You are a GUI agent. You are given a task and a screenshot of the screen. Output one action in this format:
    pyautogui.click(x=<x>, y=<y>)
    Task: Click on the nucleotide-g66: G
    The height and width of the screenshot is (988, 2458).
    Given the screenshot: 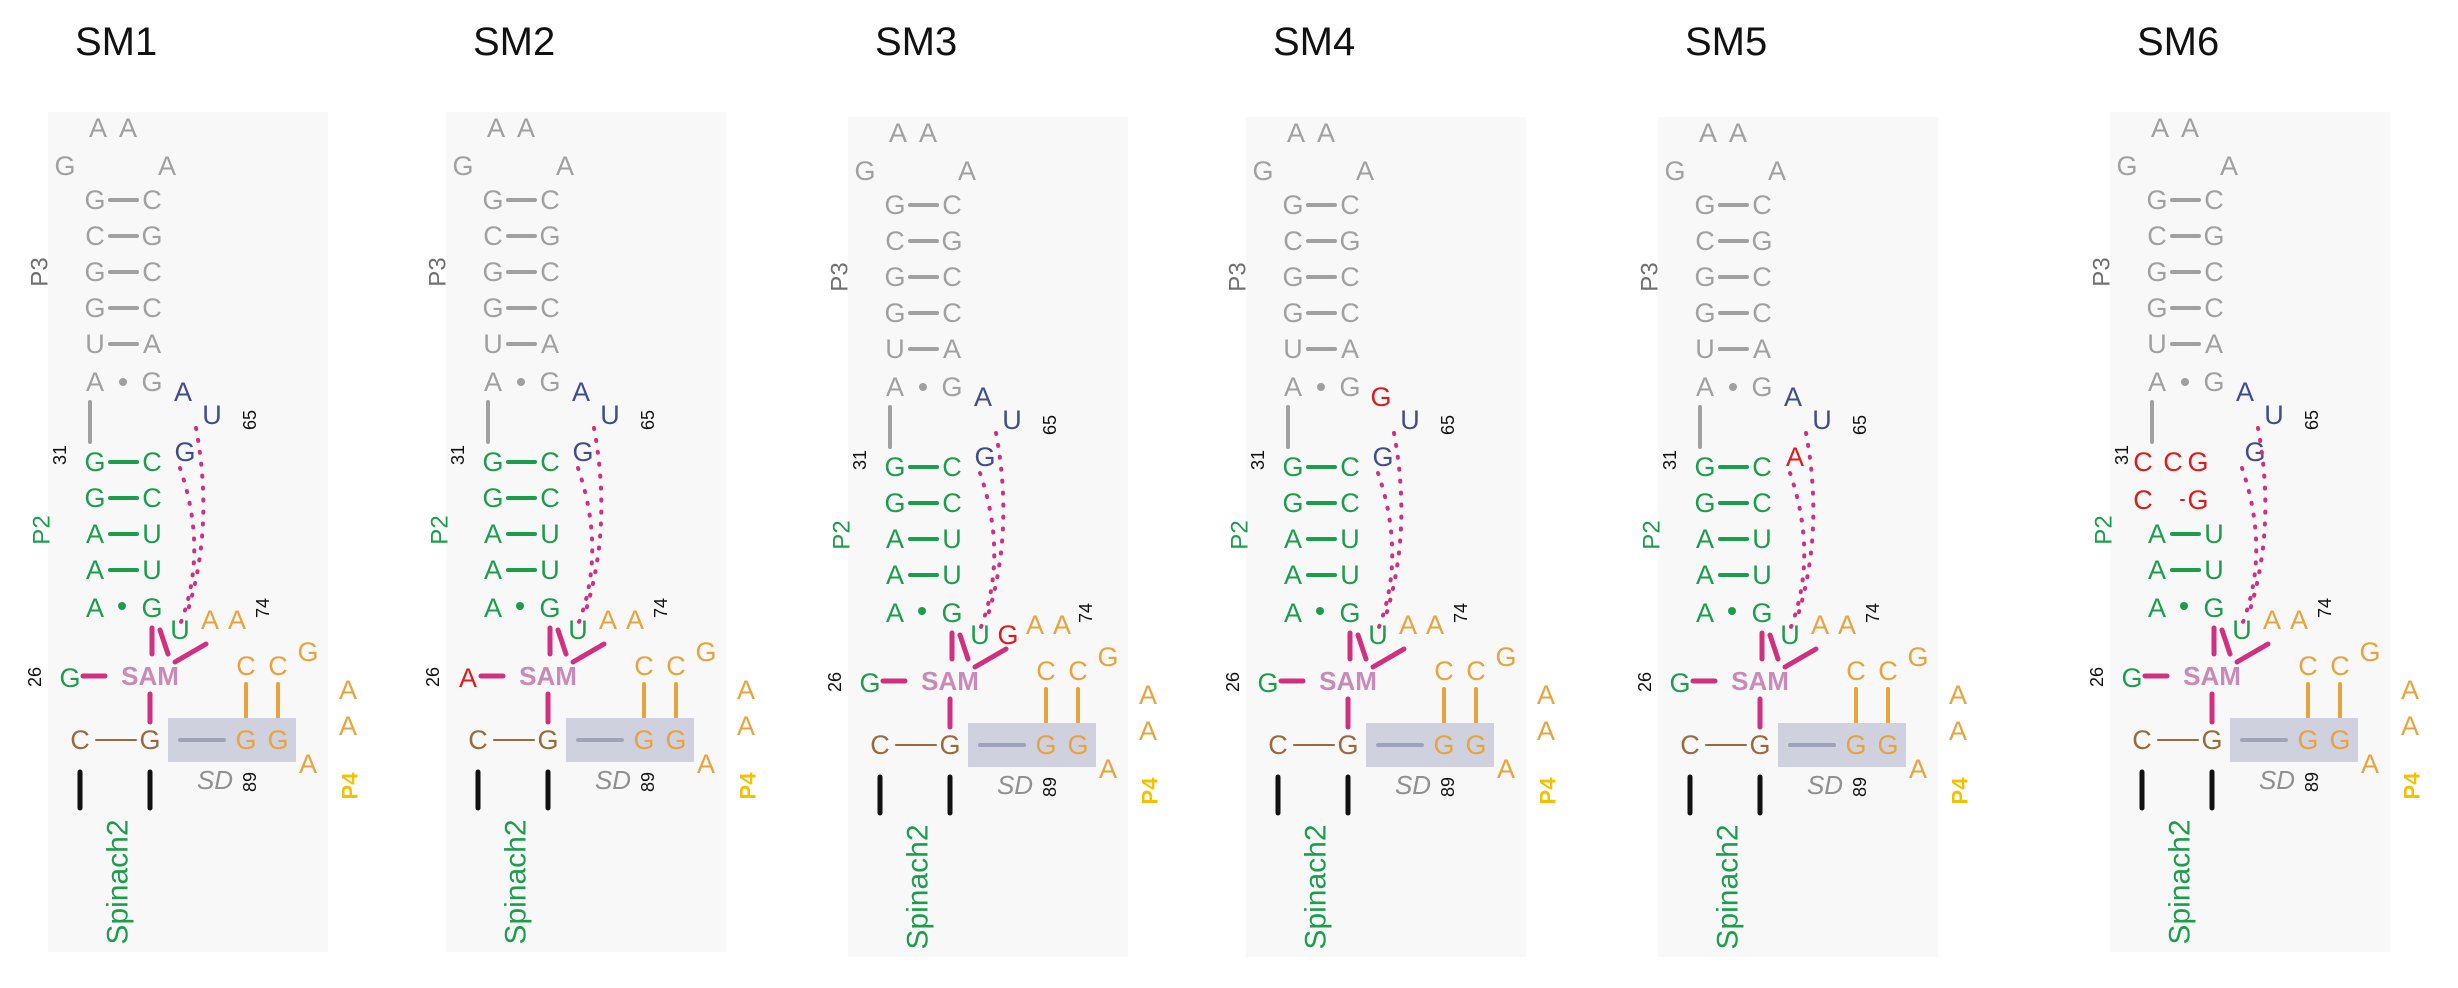 What is the action you would take?
    pyautogui.click(x=2254, y=452)
    